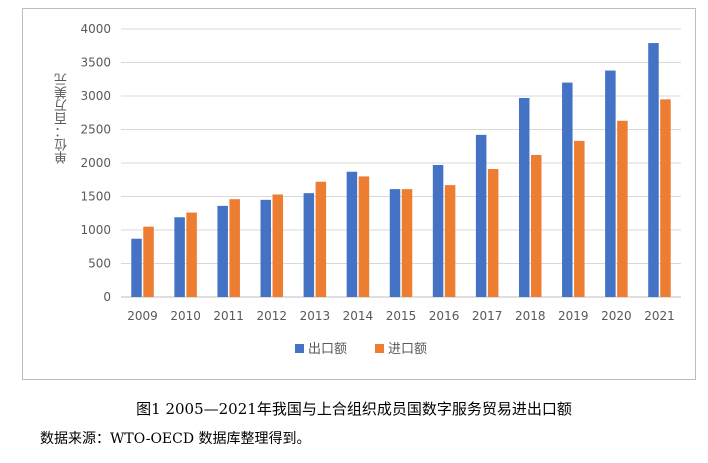 This screenshot has width=708, height=463. Describe the element at coordinates (185, 316) in the screenshot. I see `x-tick-label: 2010` at that location.